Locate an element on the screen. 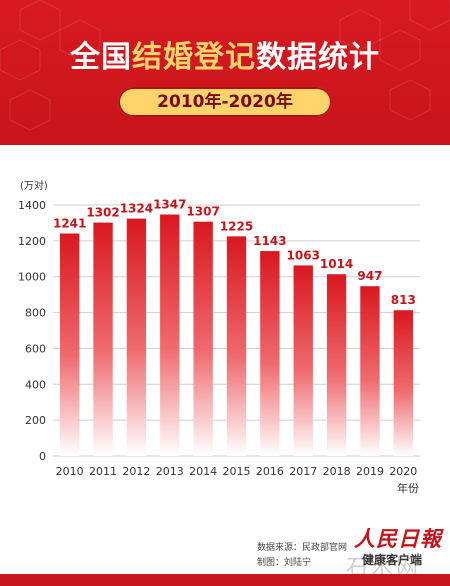 This screenshot has height=586, width=450. data-label: 1302 is located at coordinates (102, 213).